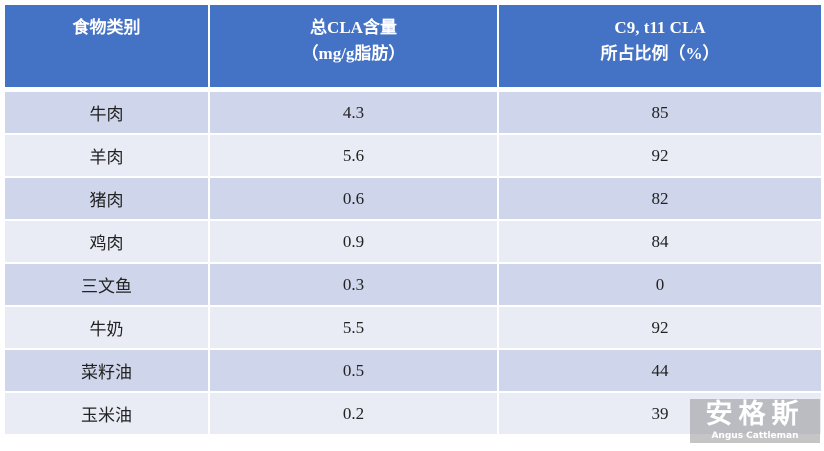  What do you see at coordinates (660, 111) in the screenshot?
I see `table-cell: 85` at bounding box center [660, 111].